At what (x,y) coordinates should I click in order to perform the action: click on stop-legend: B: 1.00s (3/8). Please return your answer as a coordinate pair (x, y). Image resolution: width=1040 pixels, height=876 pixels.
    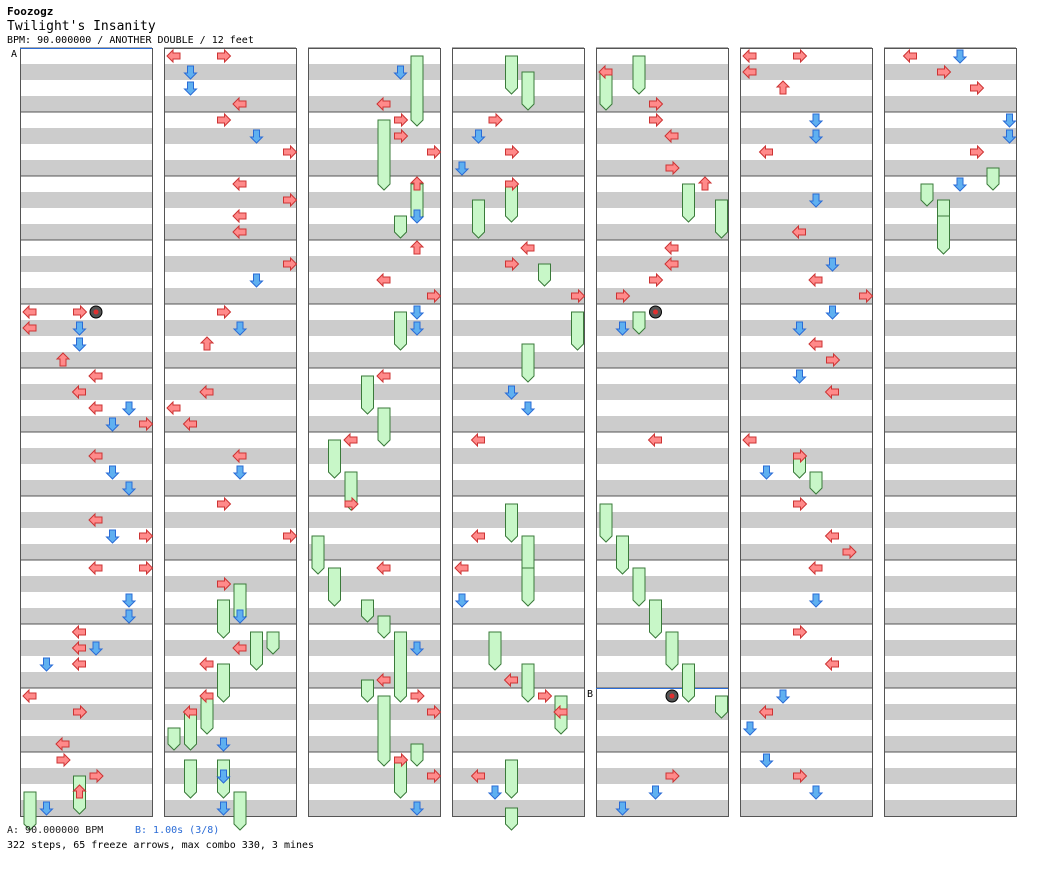
    Looking at the image, I should click on (177, 830).